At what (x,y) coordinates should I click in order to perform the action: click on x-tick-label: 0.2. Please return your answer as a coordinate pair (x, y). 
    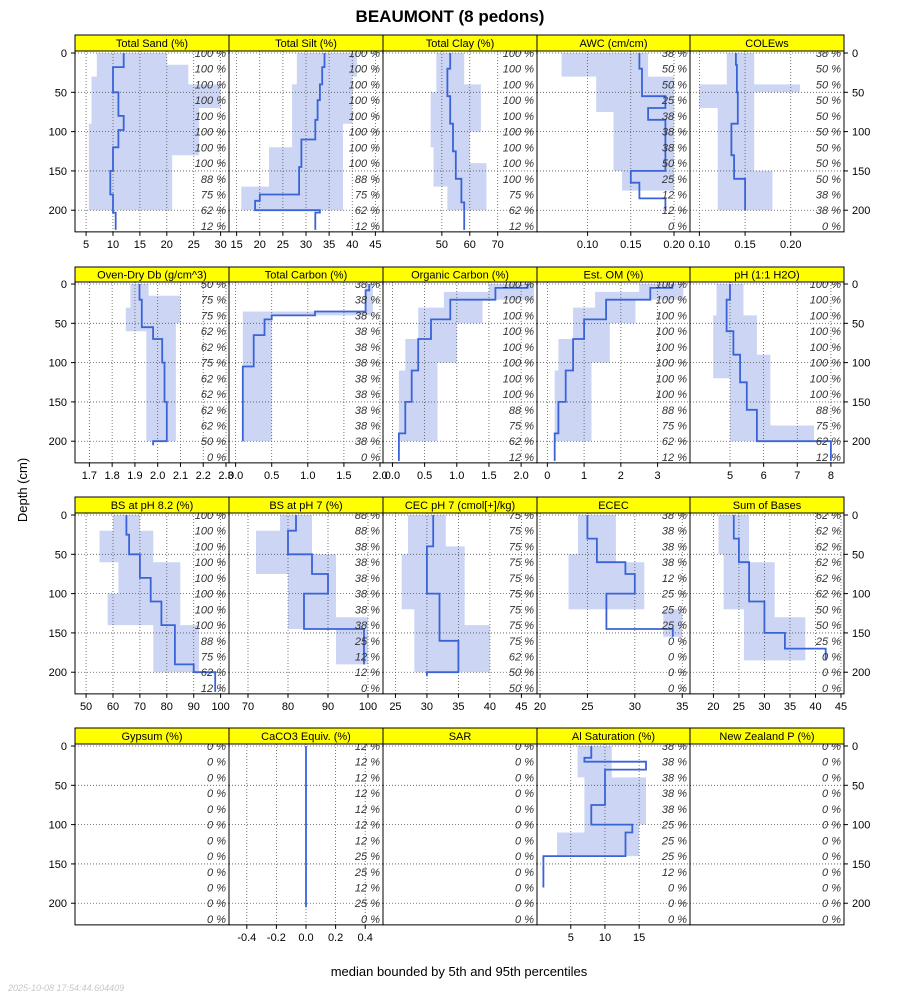
    Looking at the image, I should click on (335, 938).